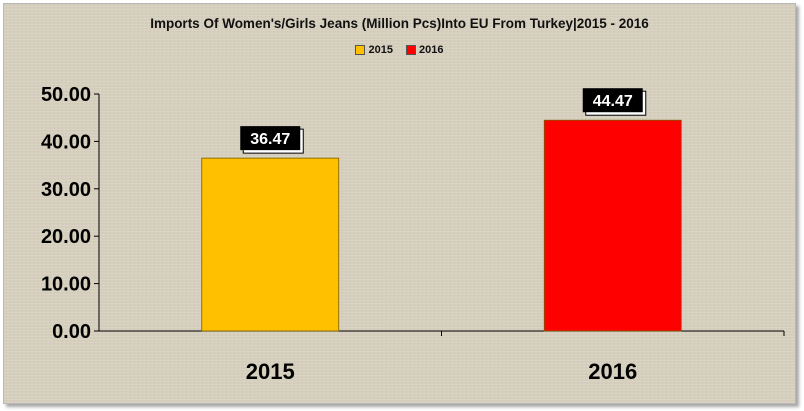  Describe the element at coordinates (515, 357) in the screenshot. I see `x-ticks: 2015 2016` at that location.